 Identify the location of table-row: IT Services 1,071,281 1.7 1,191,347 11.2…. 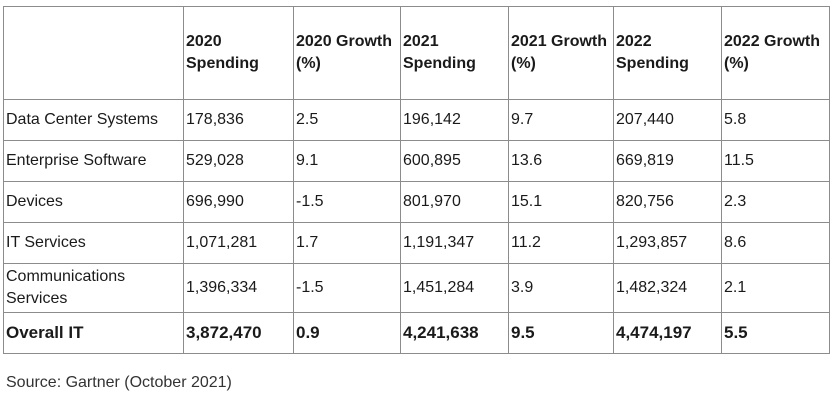
(416, 243).